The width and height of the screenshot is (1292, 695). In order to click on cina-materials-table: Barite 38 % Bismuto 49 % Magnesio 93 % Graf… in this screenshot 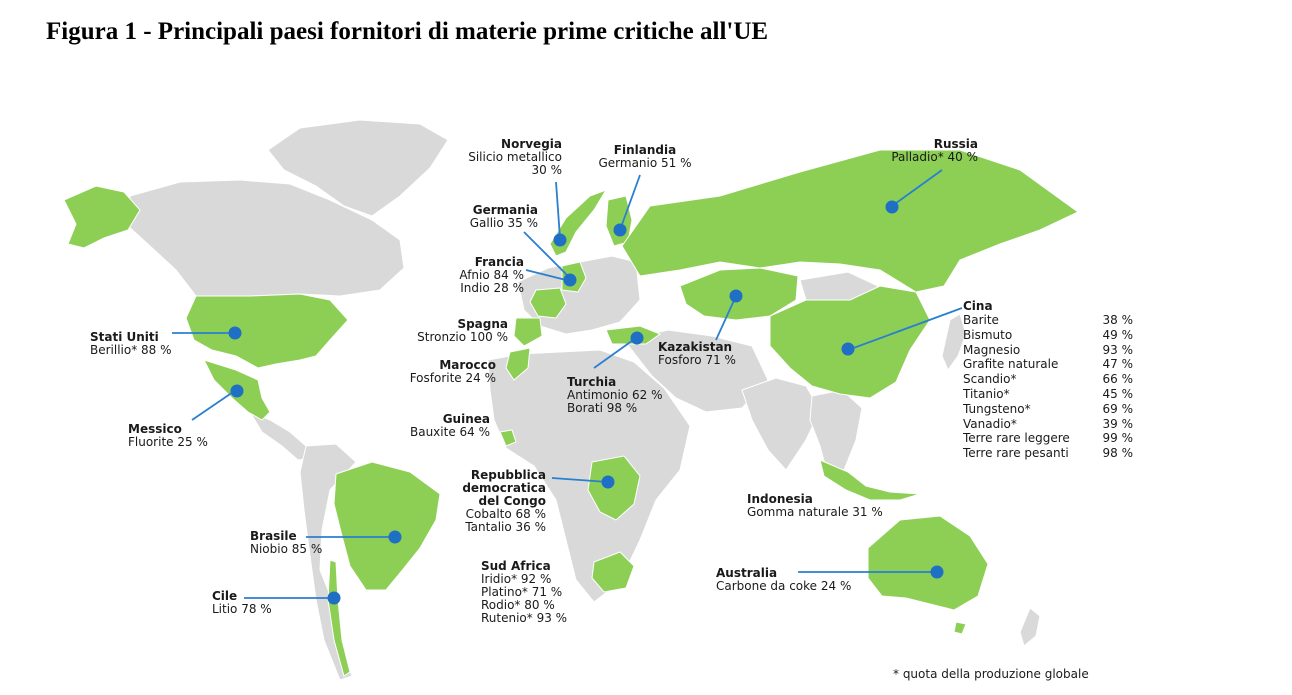, I will do `click(1048, 387)`.